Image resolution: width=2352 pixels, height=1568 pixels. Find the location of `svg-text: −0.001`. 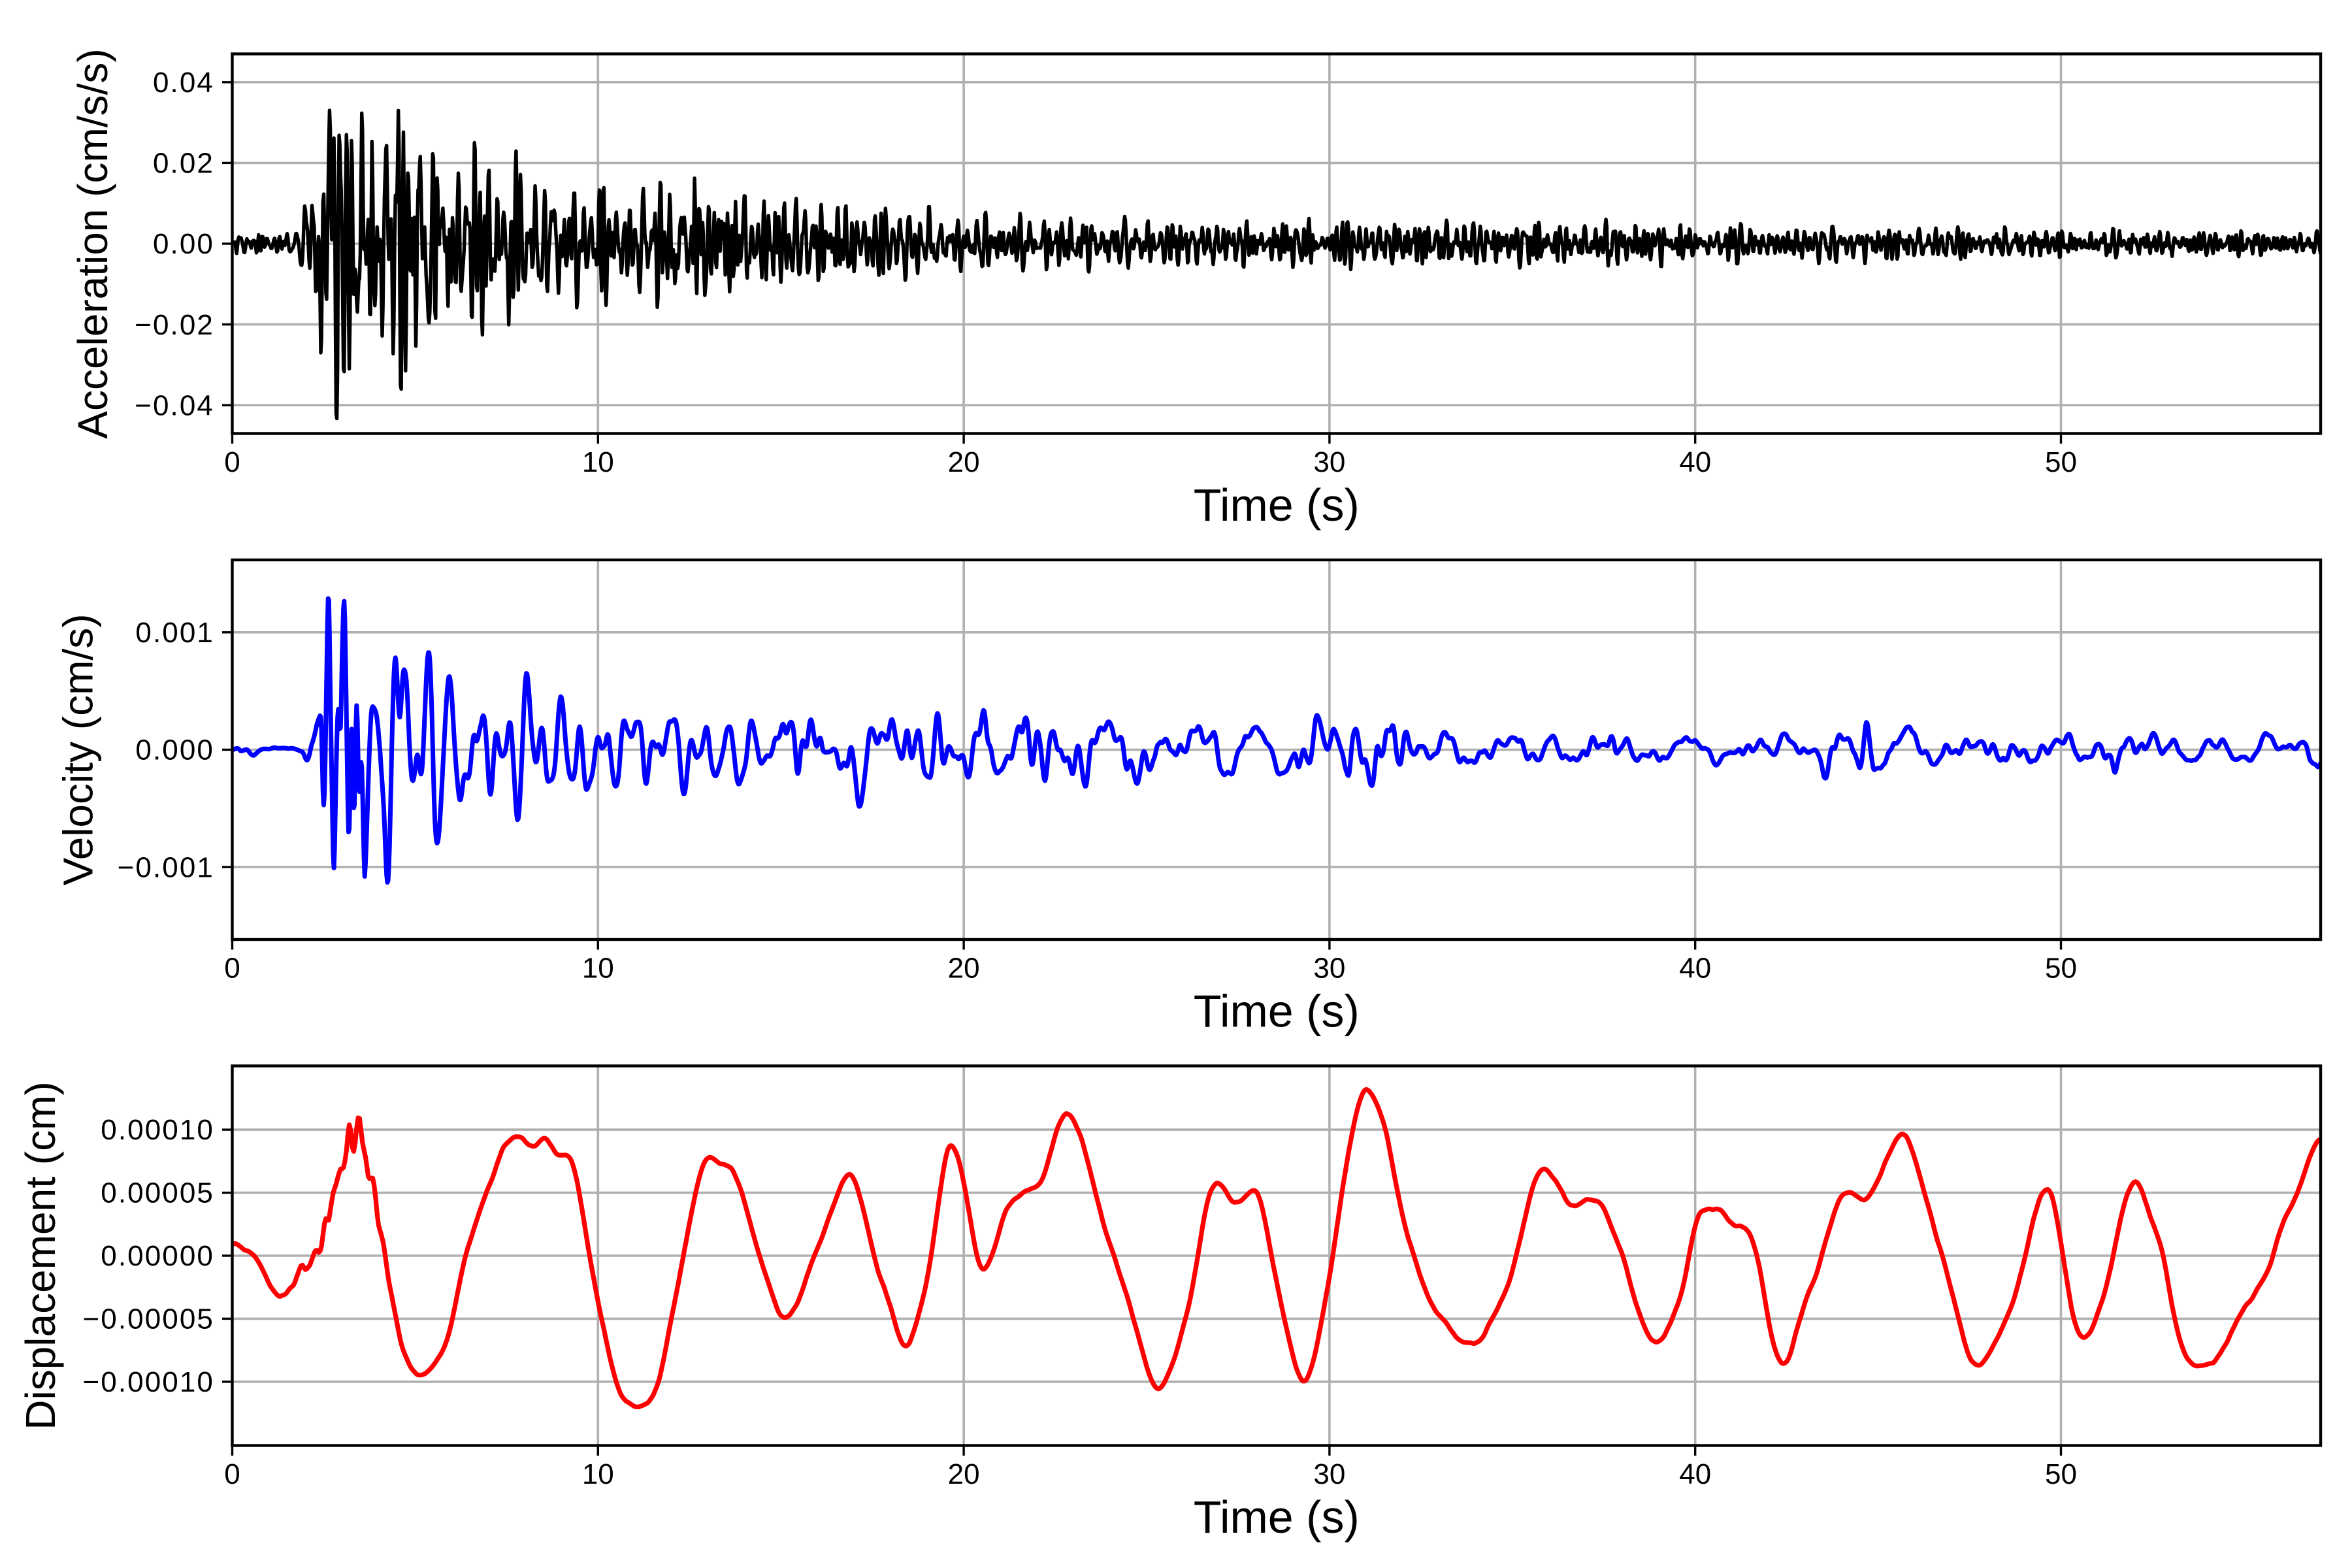

svg-text: −0.001 is located at coordinates (166, 867).